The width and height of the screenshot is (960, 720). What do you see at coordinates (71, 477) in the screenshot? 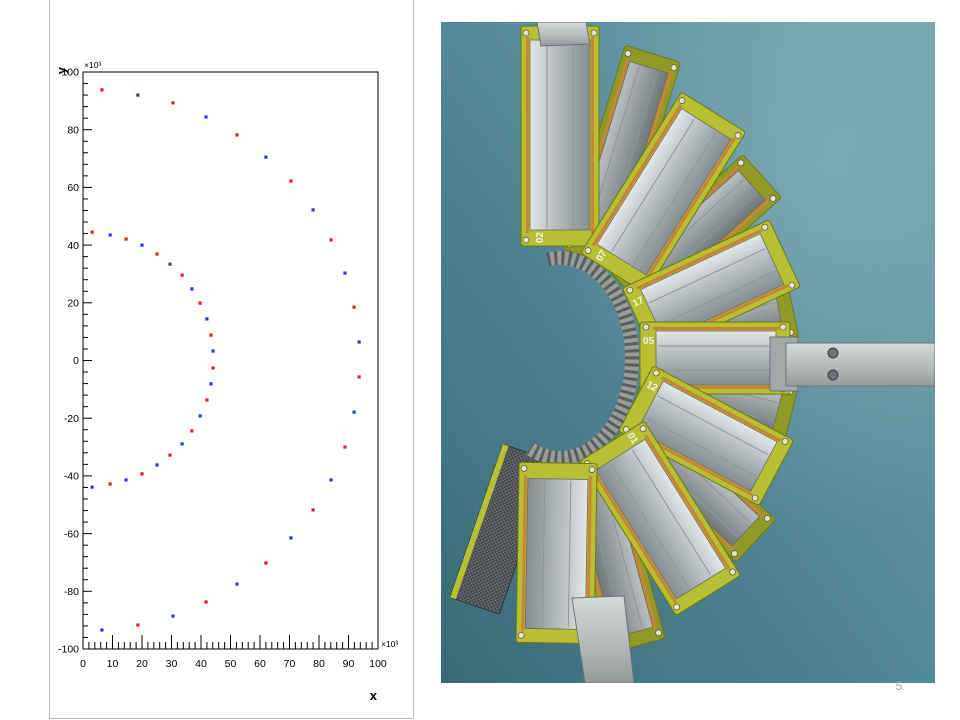
I see `y-tick-label: -40` at bounding box center [71, 477].